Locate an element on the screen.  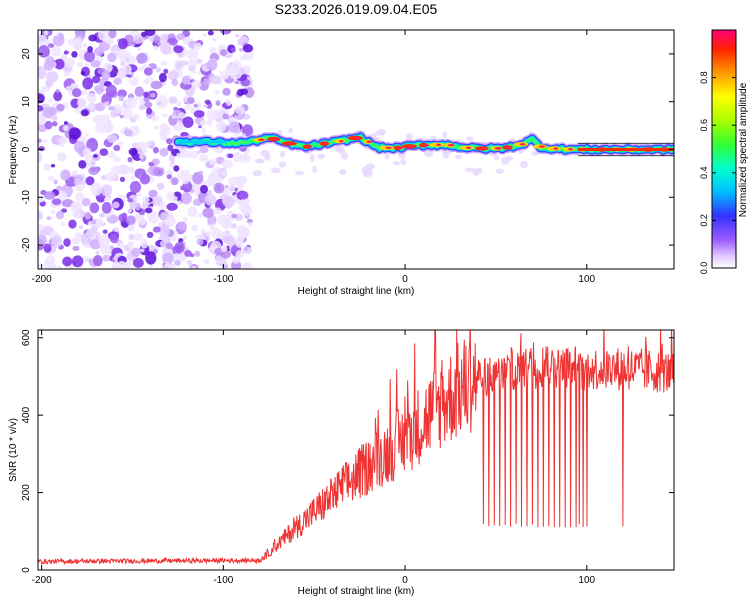
y-tick-label-snr: 200 is located at coordinates (26, 492).